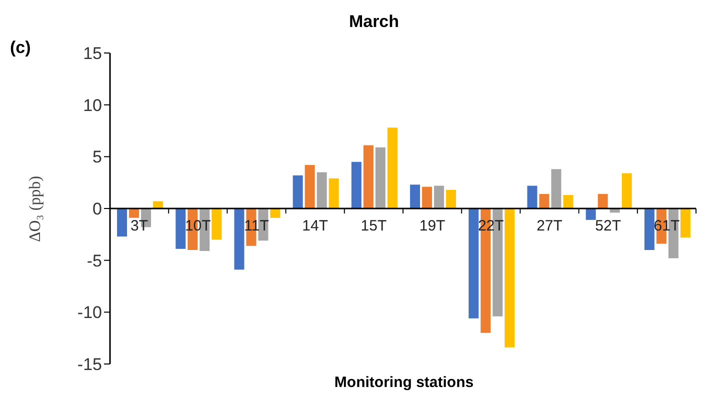 The image size is (706, 402). What do you see at coordinates (92, 105) in the screenshot?
I see `y-tick-label: 10` at bounding box center [92, 105].